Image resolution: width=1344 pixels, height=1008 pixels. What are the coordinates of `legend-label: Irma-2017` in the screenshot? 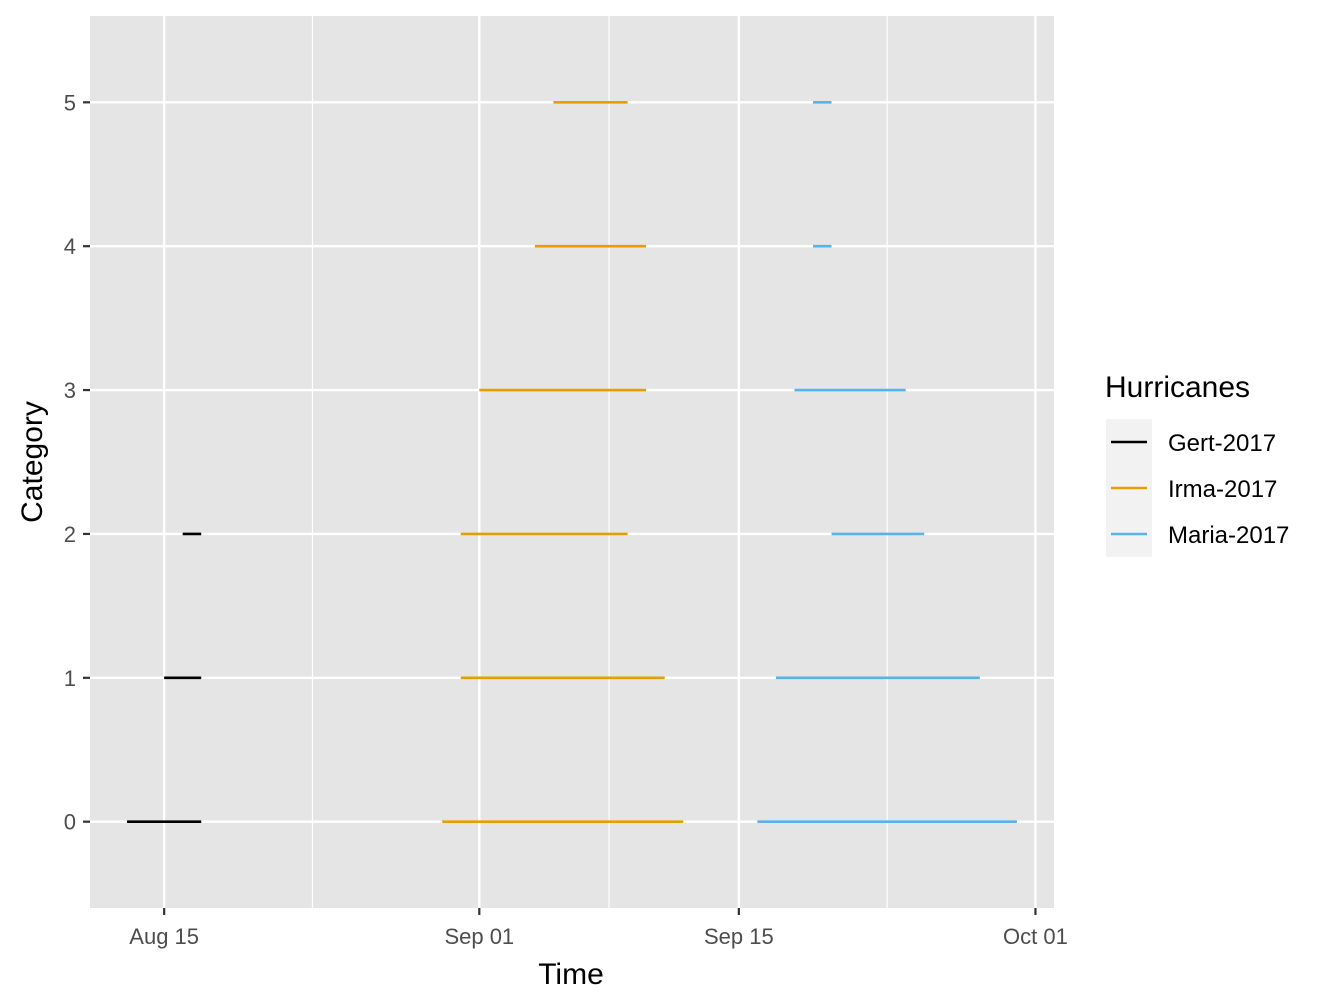 It's located at (1222, 489).